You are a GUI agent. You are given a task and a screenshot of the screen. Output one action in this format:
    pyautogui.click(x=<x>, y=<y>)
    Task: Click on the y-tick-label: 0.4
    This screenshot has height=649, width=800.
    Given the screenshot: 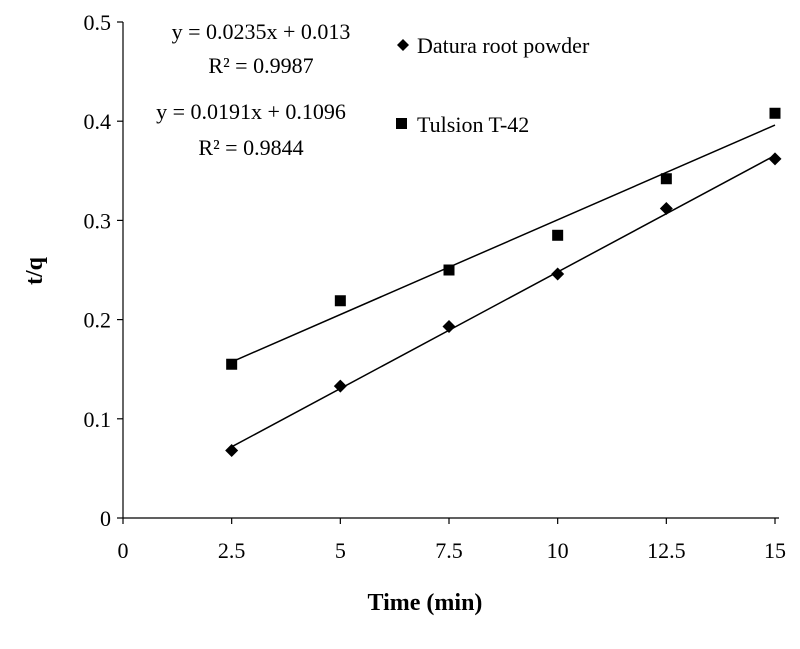 What is the action you would take?
    pyautogui.click(x=98, y=121)
    